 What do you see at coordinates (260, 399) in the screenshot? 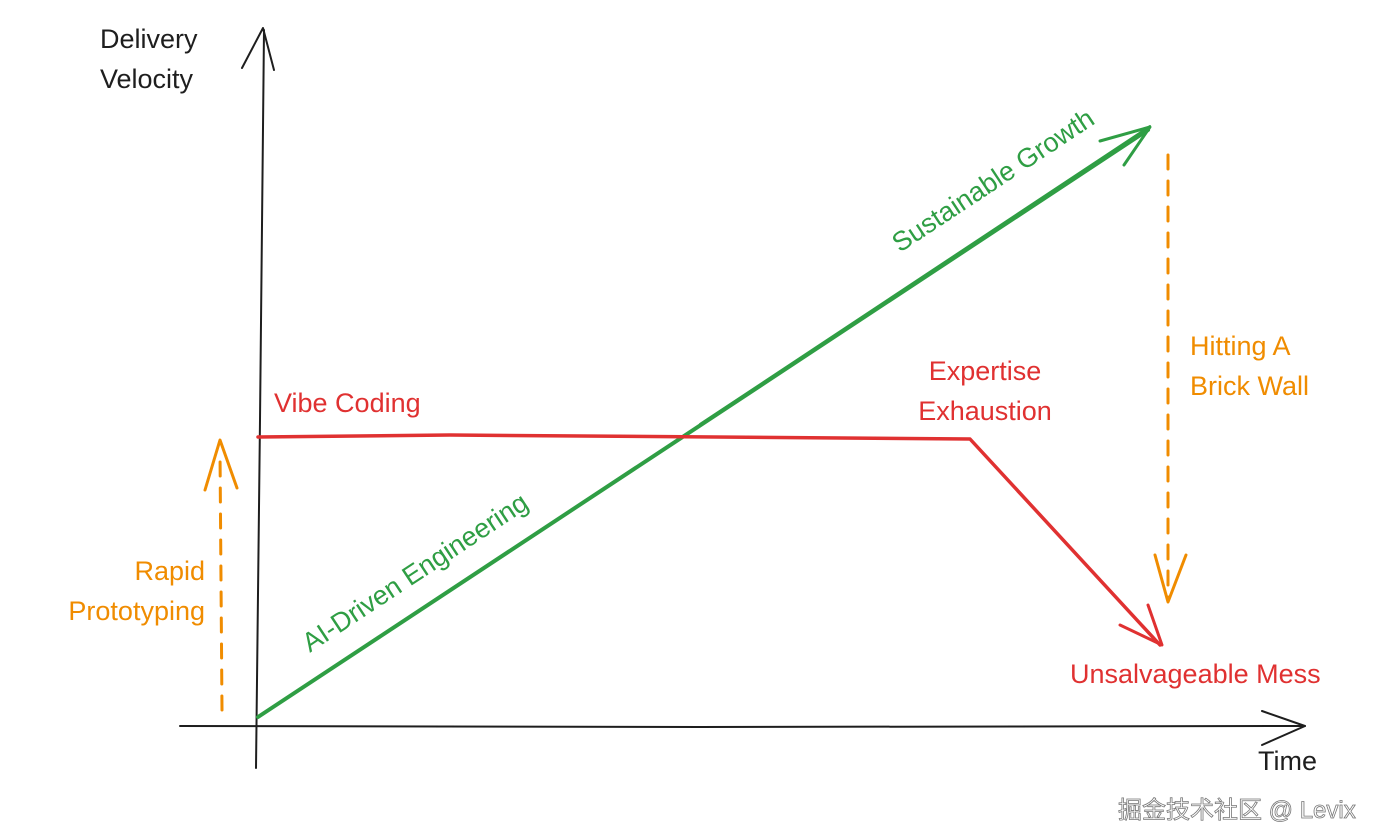
I see `y-axis` at bounding box center [260, 399].